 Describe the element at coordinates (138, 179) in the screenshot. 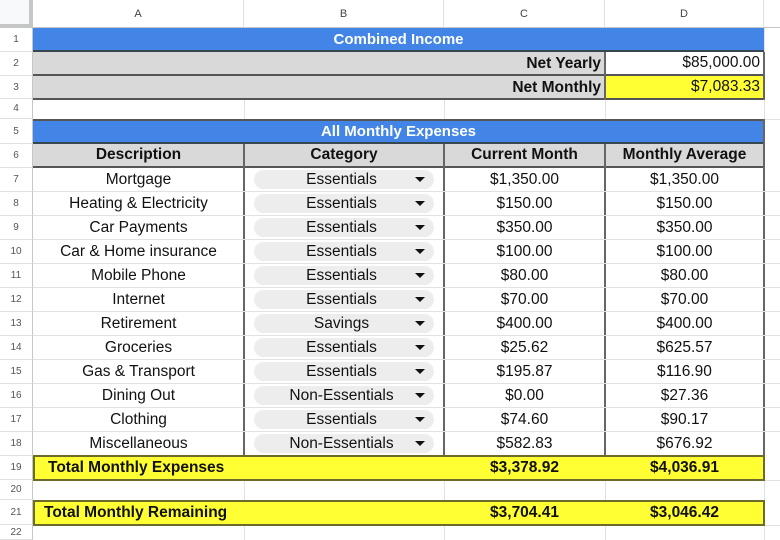

I see `expense-description: Mortgage` at that location.